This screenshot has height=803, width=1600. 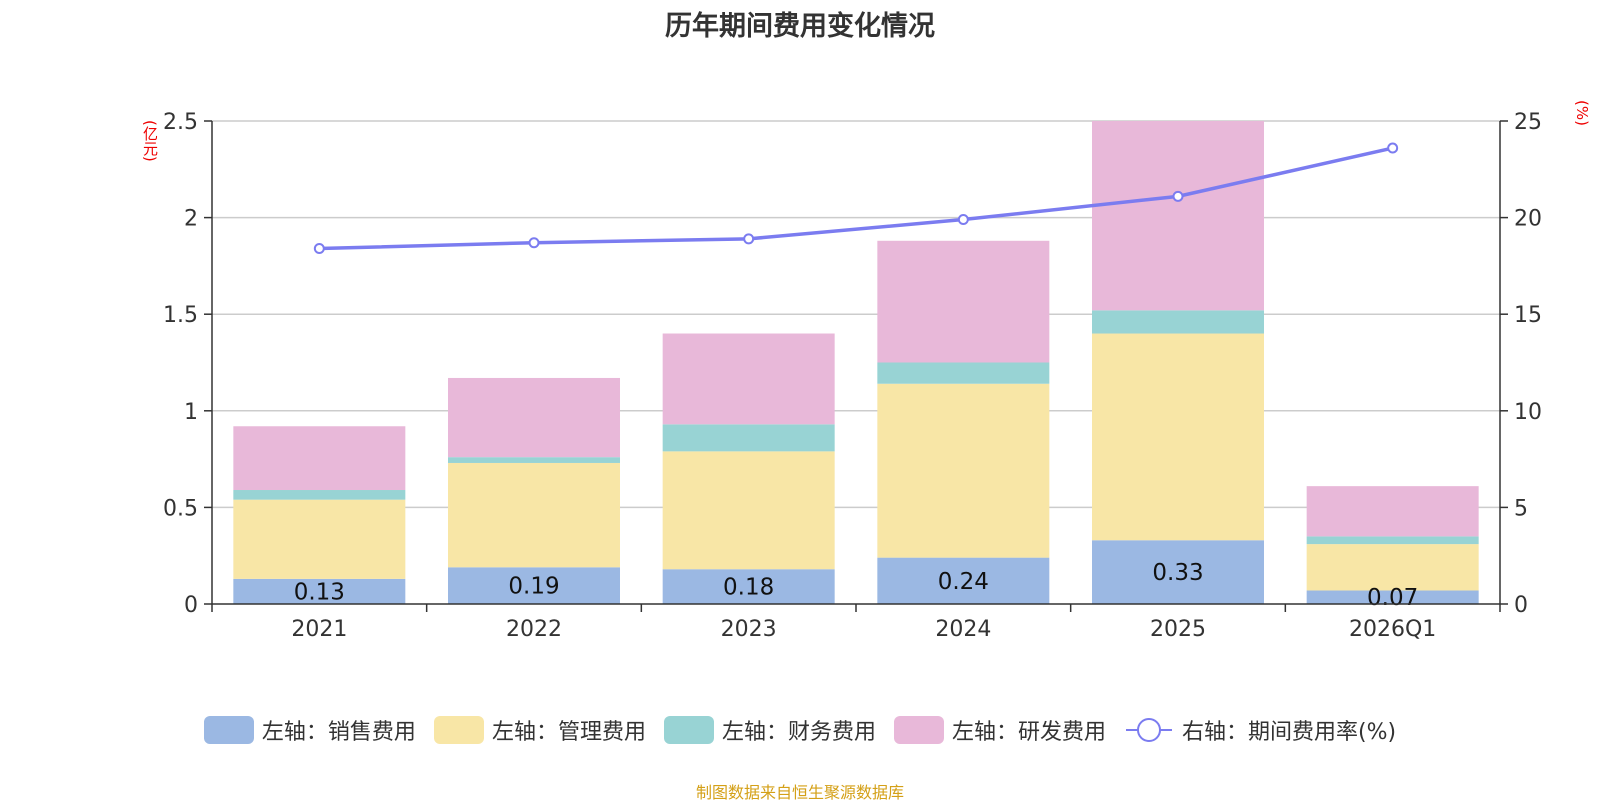 I want to click on data-label-sales: 0.13, so click(x=319, y=592).